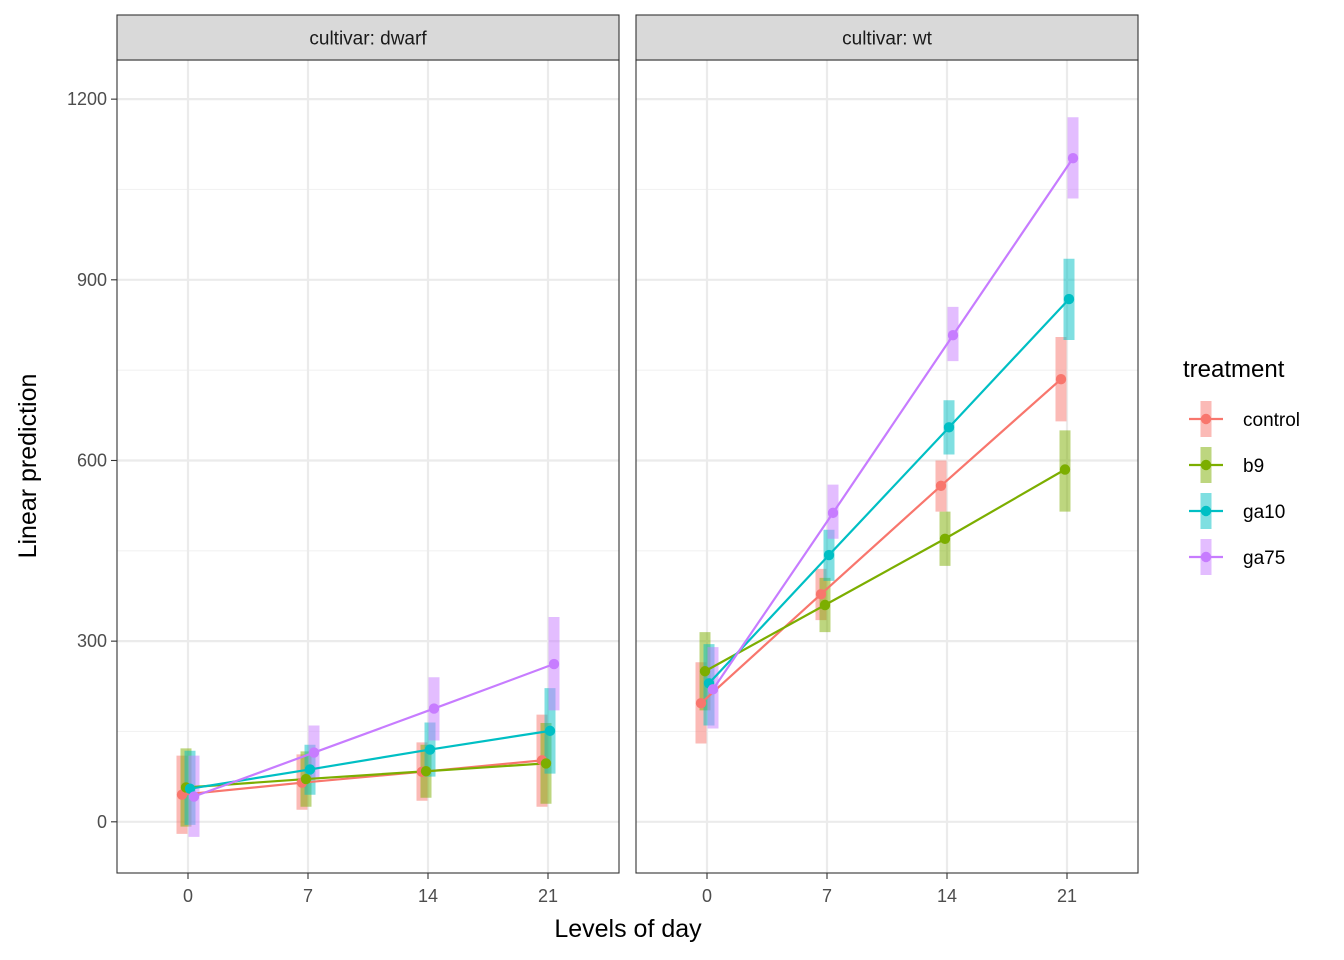 This screenshot has width=1344, height=960. What do you see at coordinates (1271, 420) in the screenshot?
I see `legend-label: control` at bounding box center [1271, 420].